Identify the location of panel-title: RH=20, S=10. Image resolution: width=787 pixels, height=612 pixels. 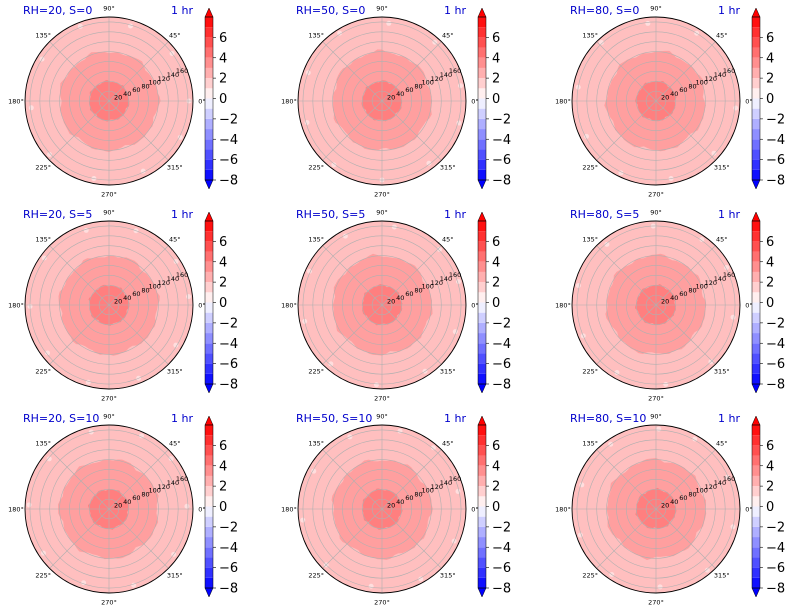
(61, 418).